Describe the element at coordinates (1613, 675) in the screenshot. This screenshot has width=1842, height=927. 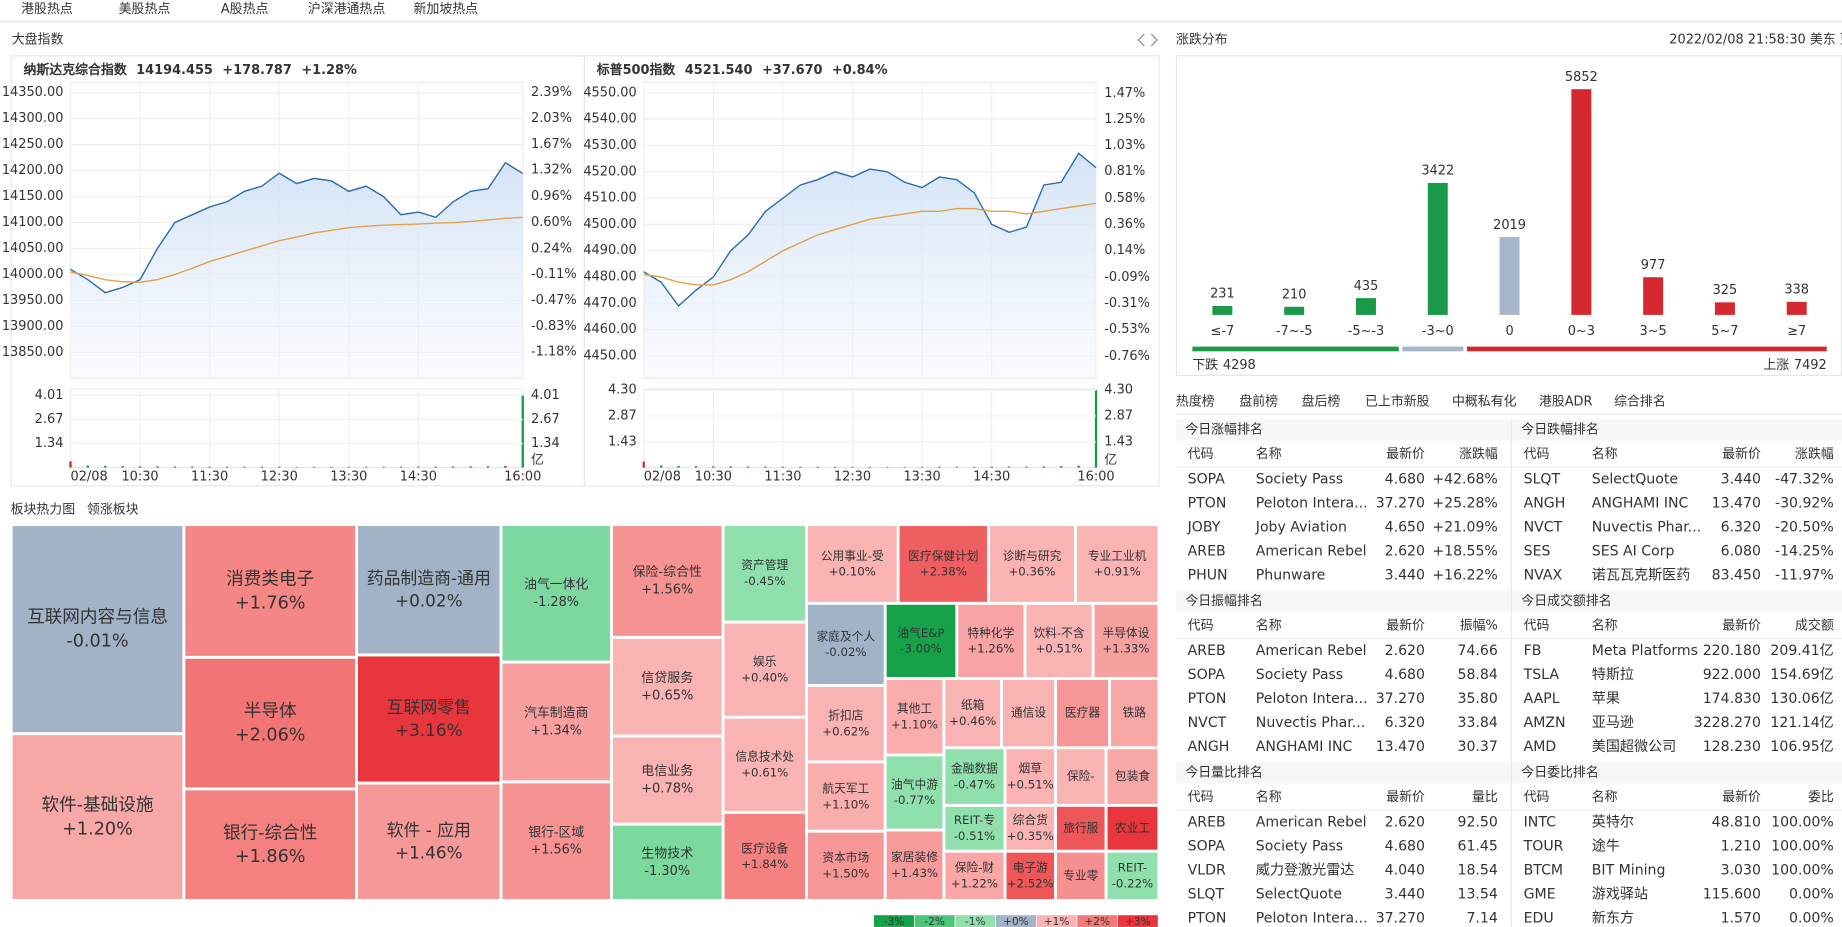
I see `stock-name: 特斯拉` at that location.